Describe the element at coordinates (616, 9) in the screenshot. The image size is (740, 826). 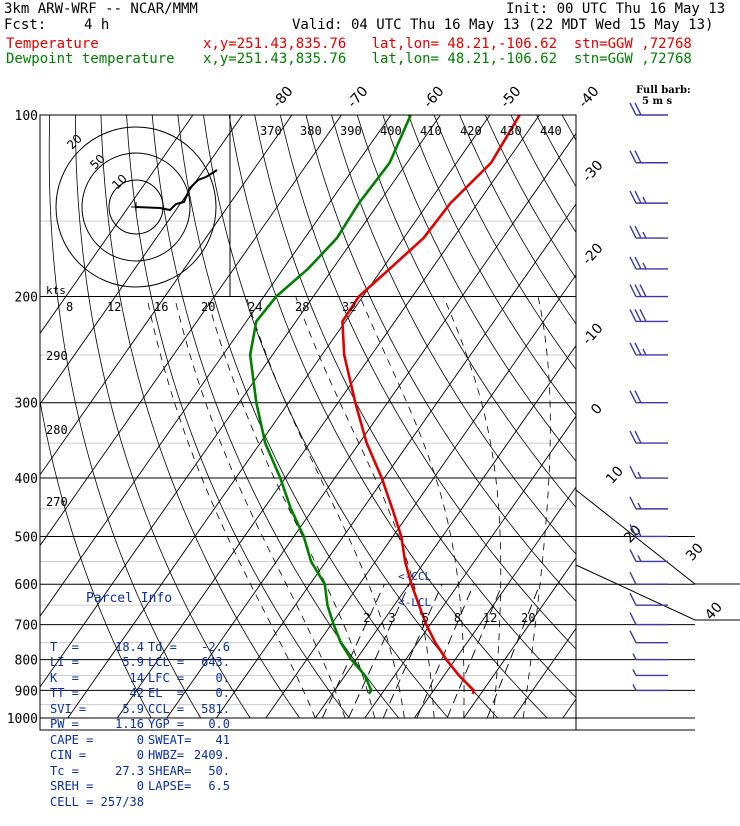
I see `init-time: Init: 00 UTC Thu 16 May 13` at that location.